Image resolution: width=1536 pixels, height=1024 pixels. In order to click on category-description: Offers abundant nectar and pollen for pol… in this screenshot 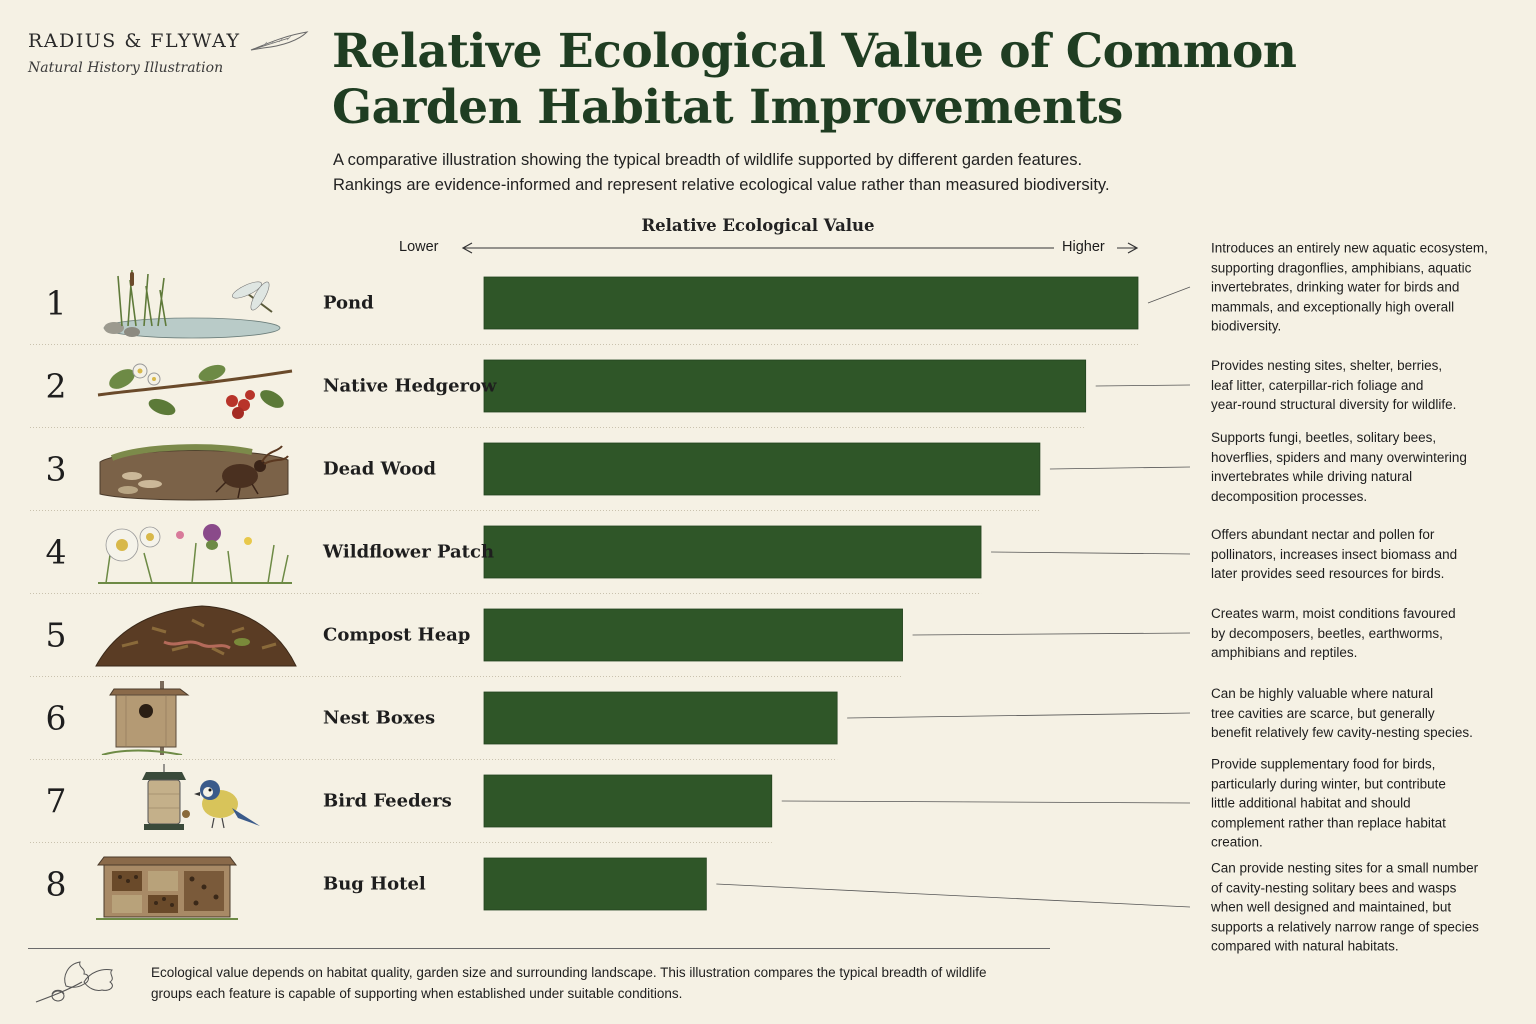, I will do `click(1361, 554)`.